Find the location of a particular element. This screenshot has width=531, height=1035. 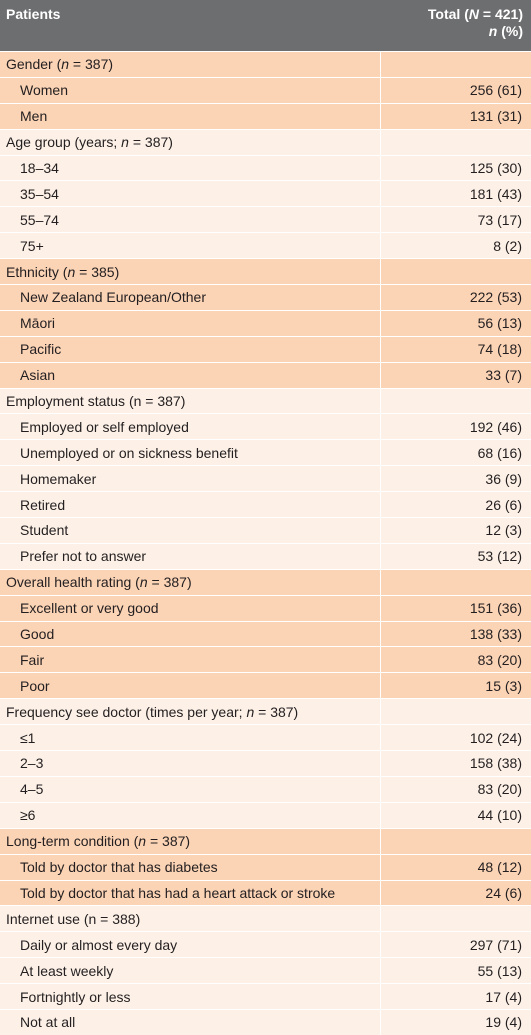

row-label: Employed or self employed is located at coordinates (190, 426).